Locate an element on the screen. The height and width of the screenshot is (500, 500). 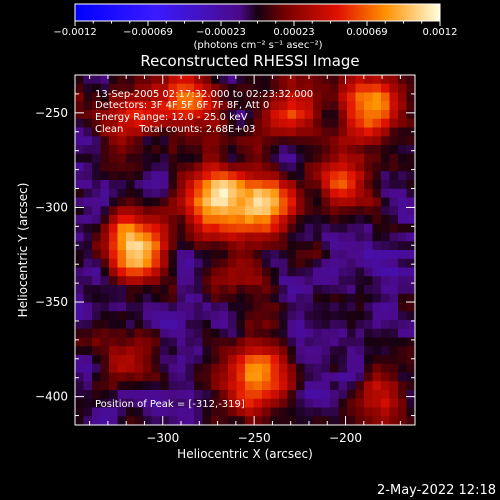
annotation-time: 13-Sep-2005 02:17:32.000 to 02:23:32.000 is located at coordinates (204, 94).